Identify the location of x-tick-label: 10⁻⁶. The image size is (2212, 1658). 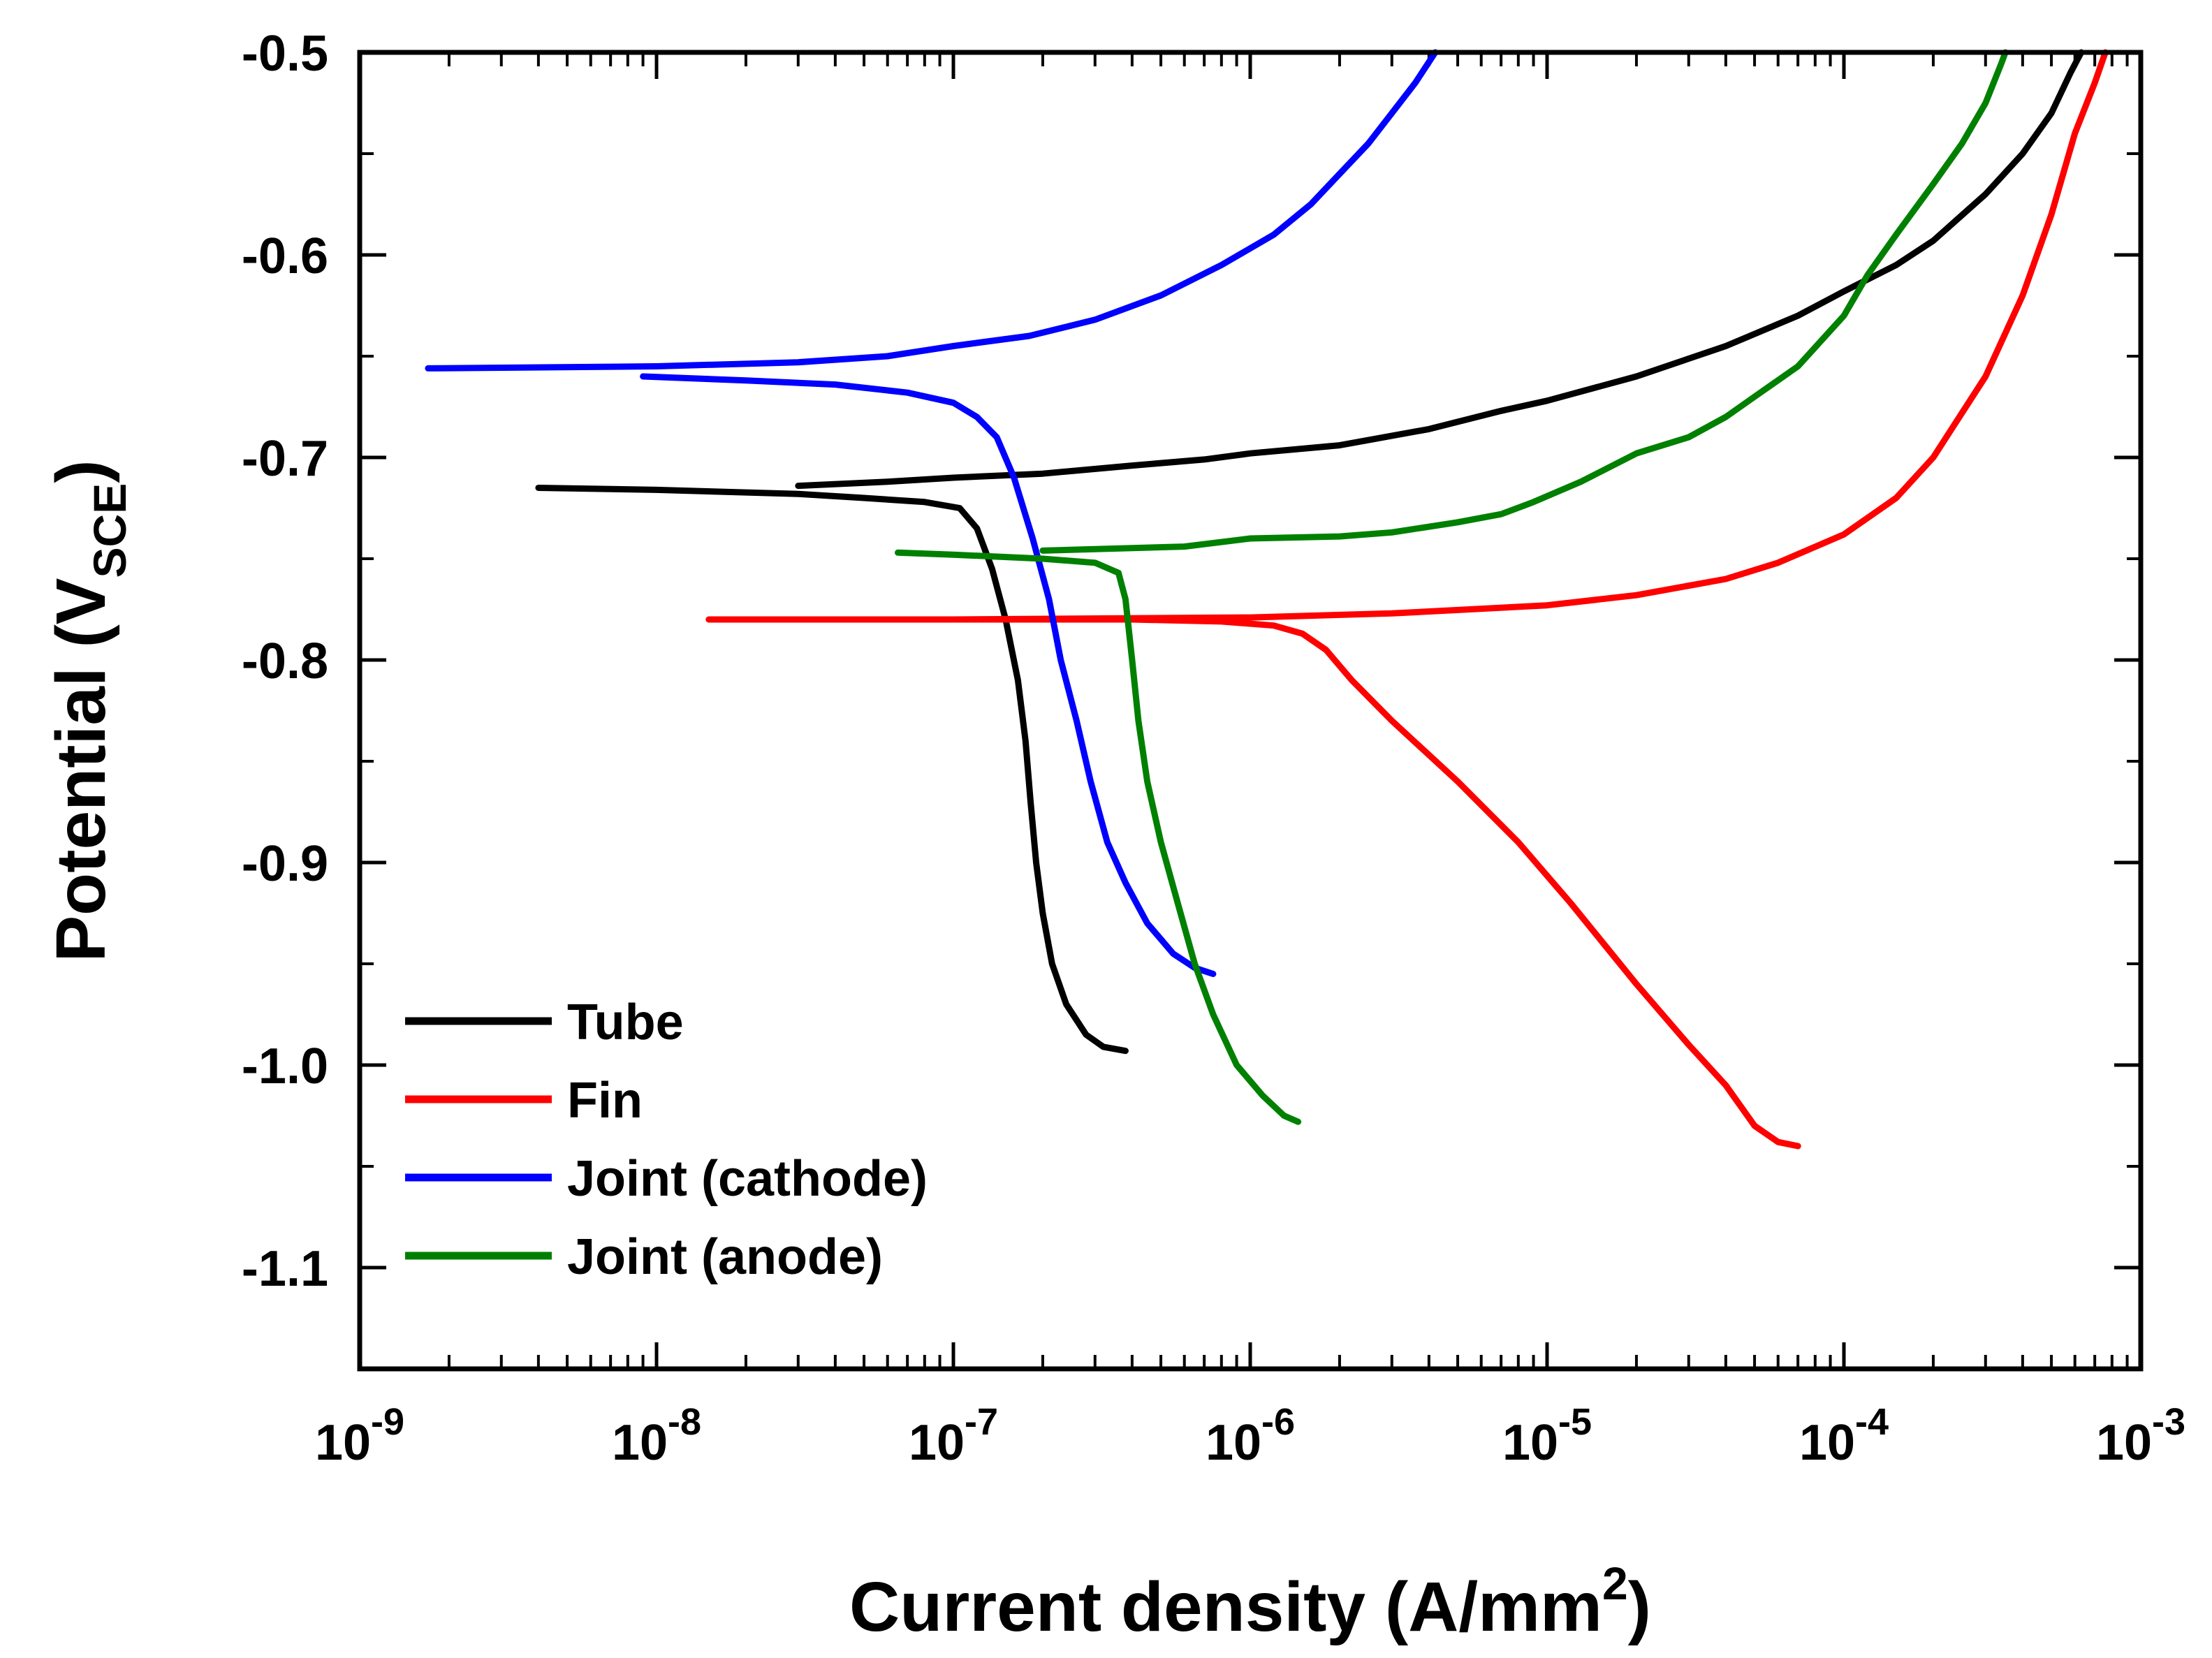
(1250, 1436).